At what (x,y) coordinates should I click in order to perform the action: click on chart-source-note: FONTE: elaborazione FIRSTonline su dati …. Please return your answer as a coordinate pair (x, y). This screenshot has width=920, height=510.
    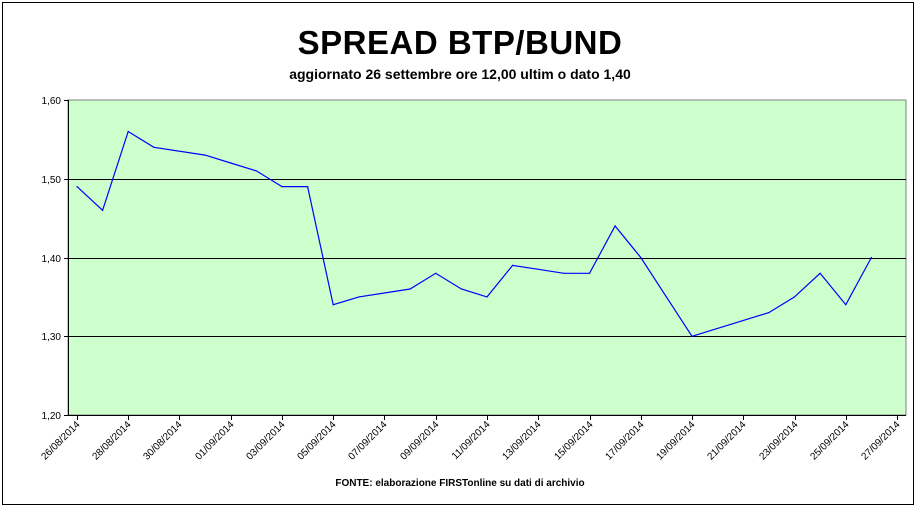
    Looking at the image, I should click on (460, 483).